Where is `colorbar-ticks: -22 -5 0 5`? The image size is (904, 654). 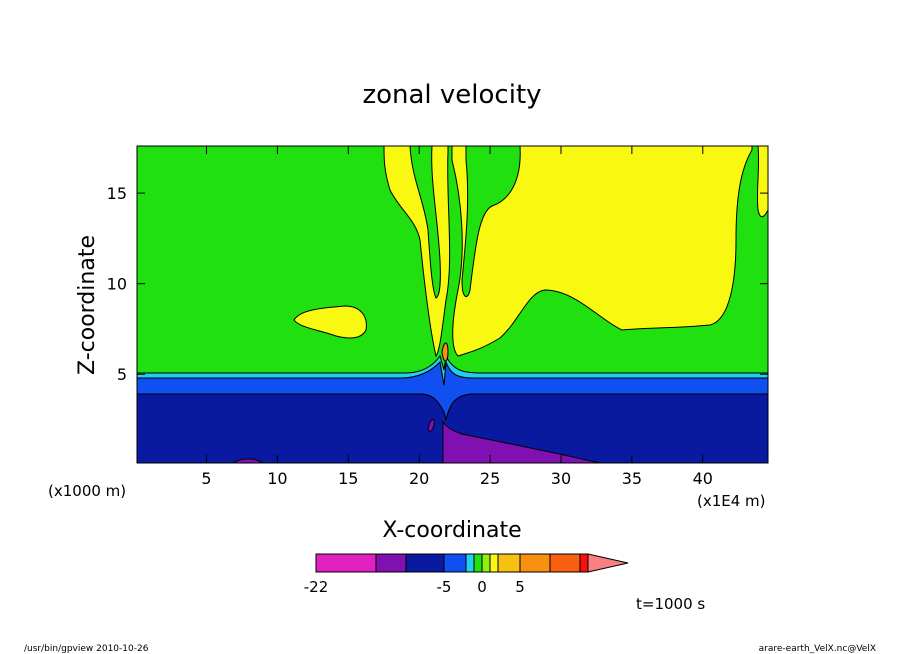 colorbar-ticks: -22 -5 0 5 is located at coordinates (414, 587).